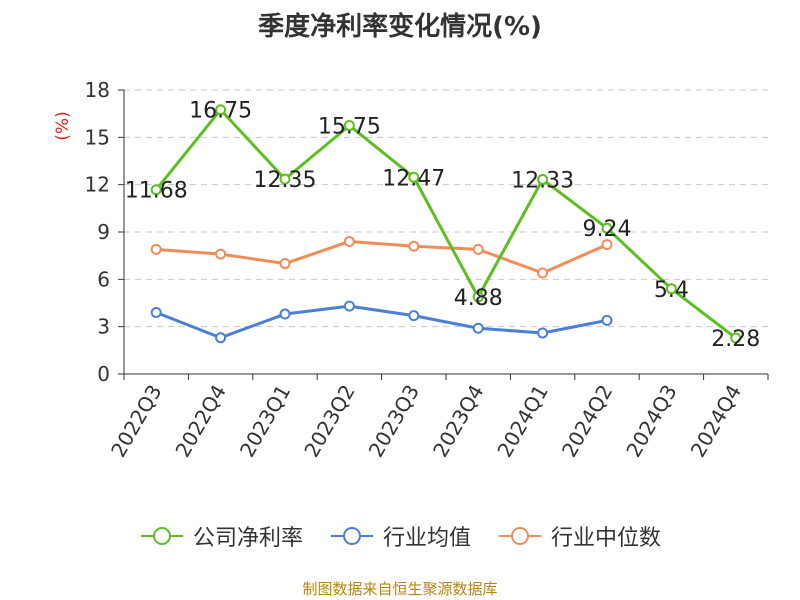 Image resolution: width=800 pixels, height=600 pixels. I want to click on chart-title: 季度净利率变化情况(%), so click(400, 27).